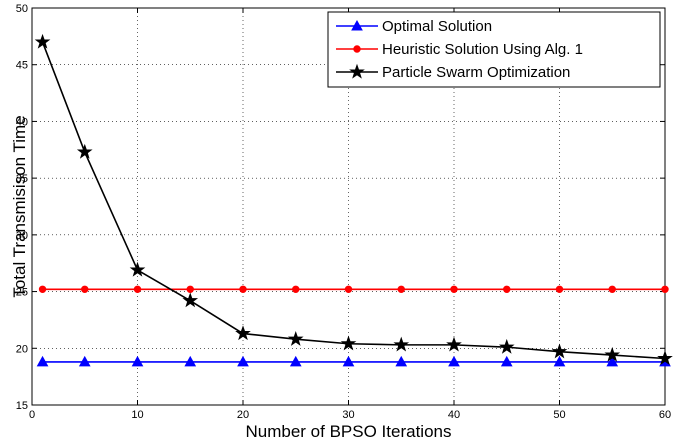 This screenshot has width=683, height=443. Describe the element at coordinates (32, 415) in the screenshot. I see `x-tick-label: 0` at that location.